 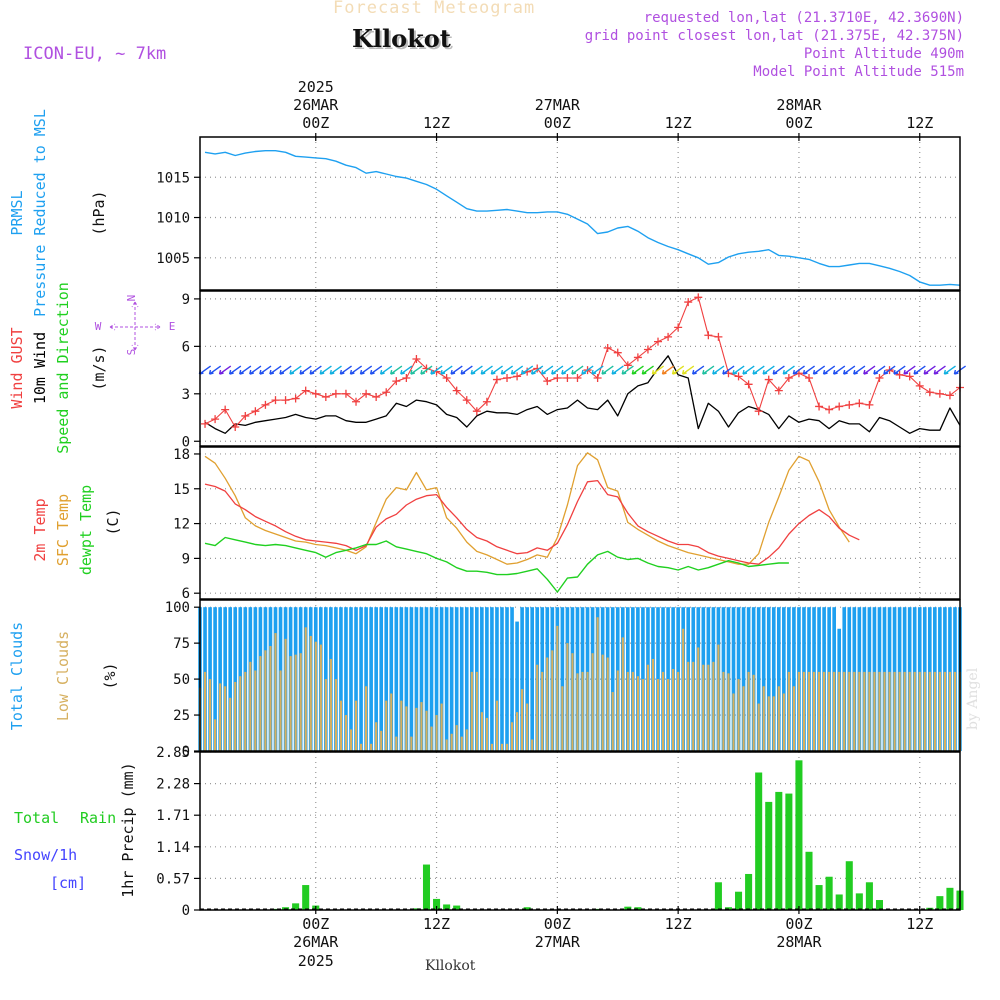 I want to click on top-date-label: 26MAR, so click(x=316, y=105).